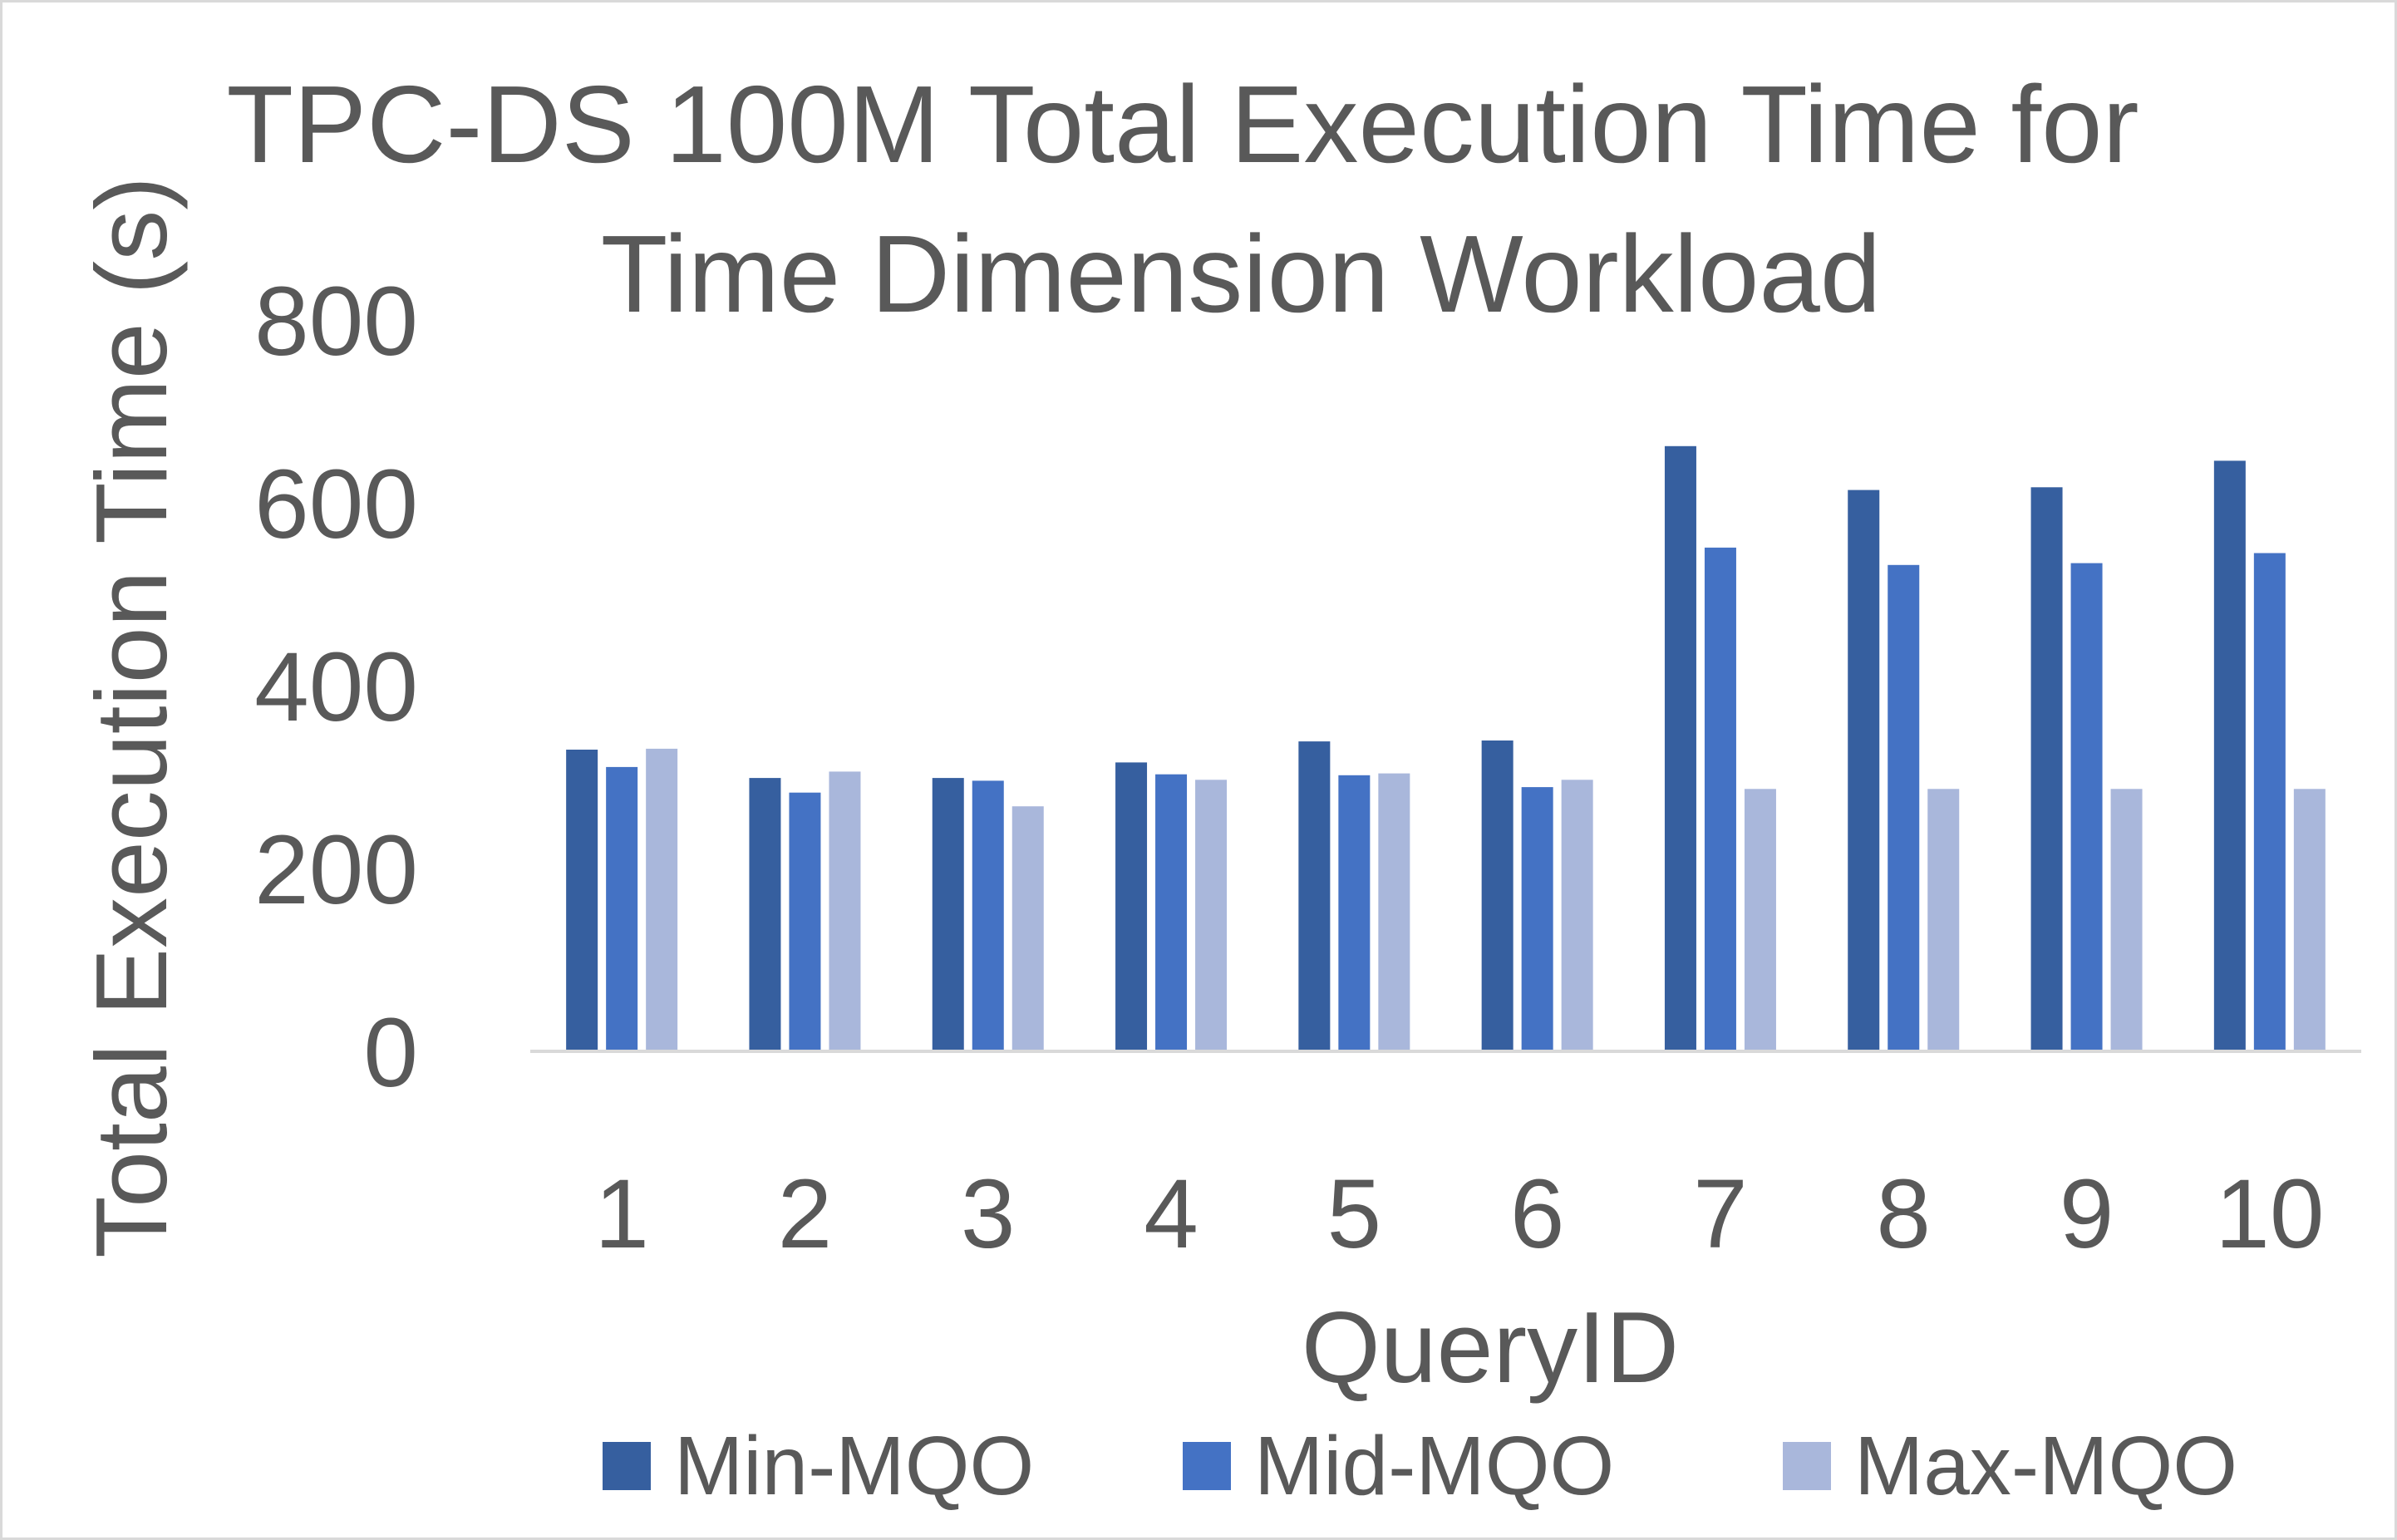 The image size is (2397, 1540). I want to click on x-tick-label-6: 6, so click(1537, 1214).